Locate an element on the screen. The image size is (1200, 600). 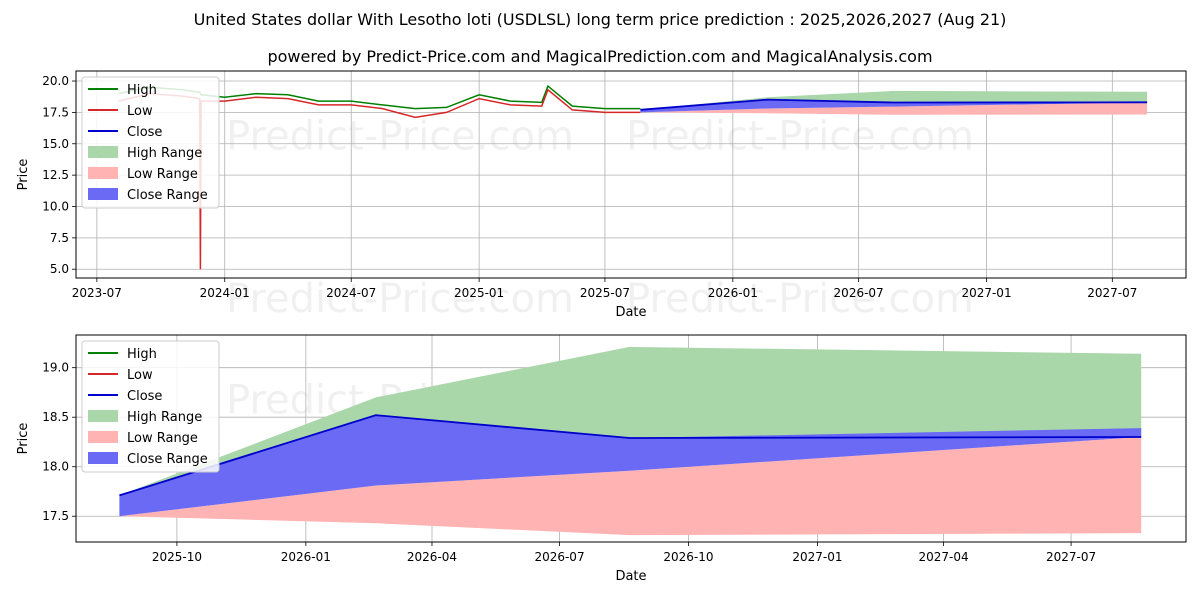
y-tick-label: 7.5 is located at coordinates (59, 238).